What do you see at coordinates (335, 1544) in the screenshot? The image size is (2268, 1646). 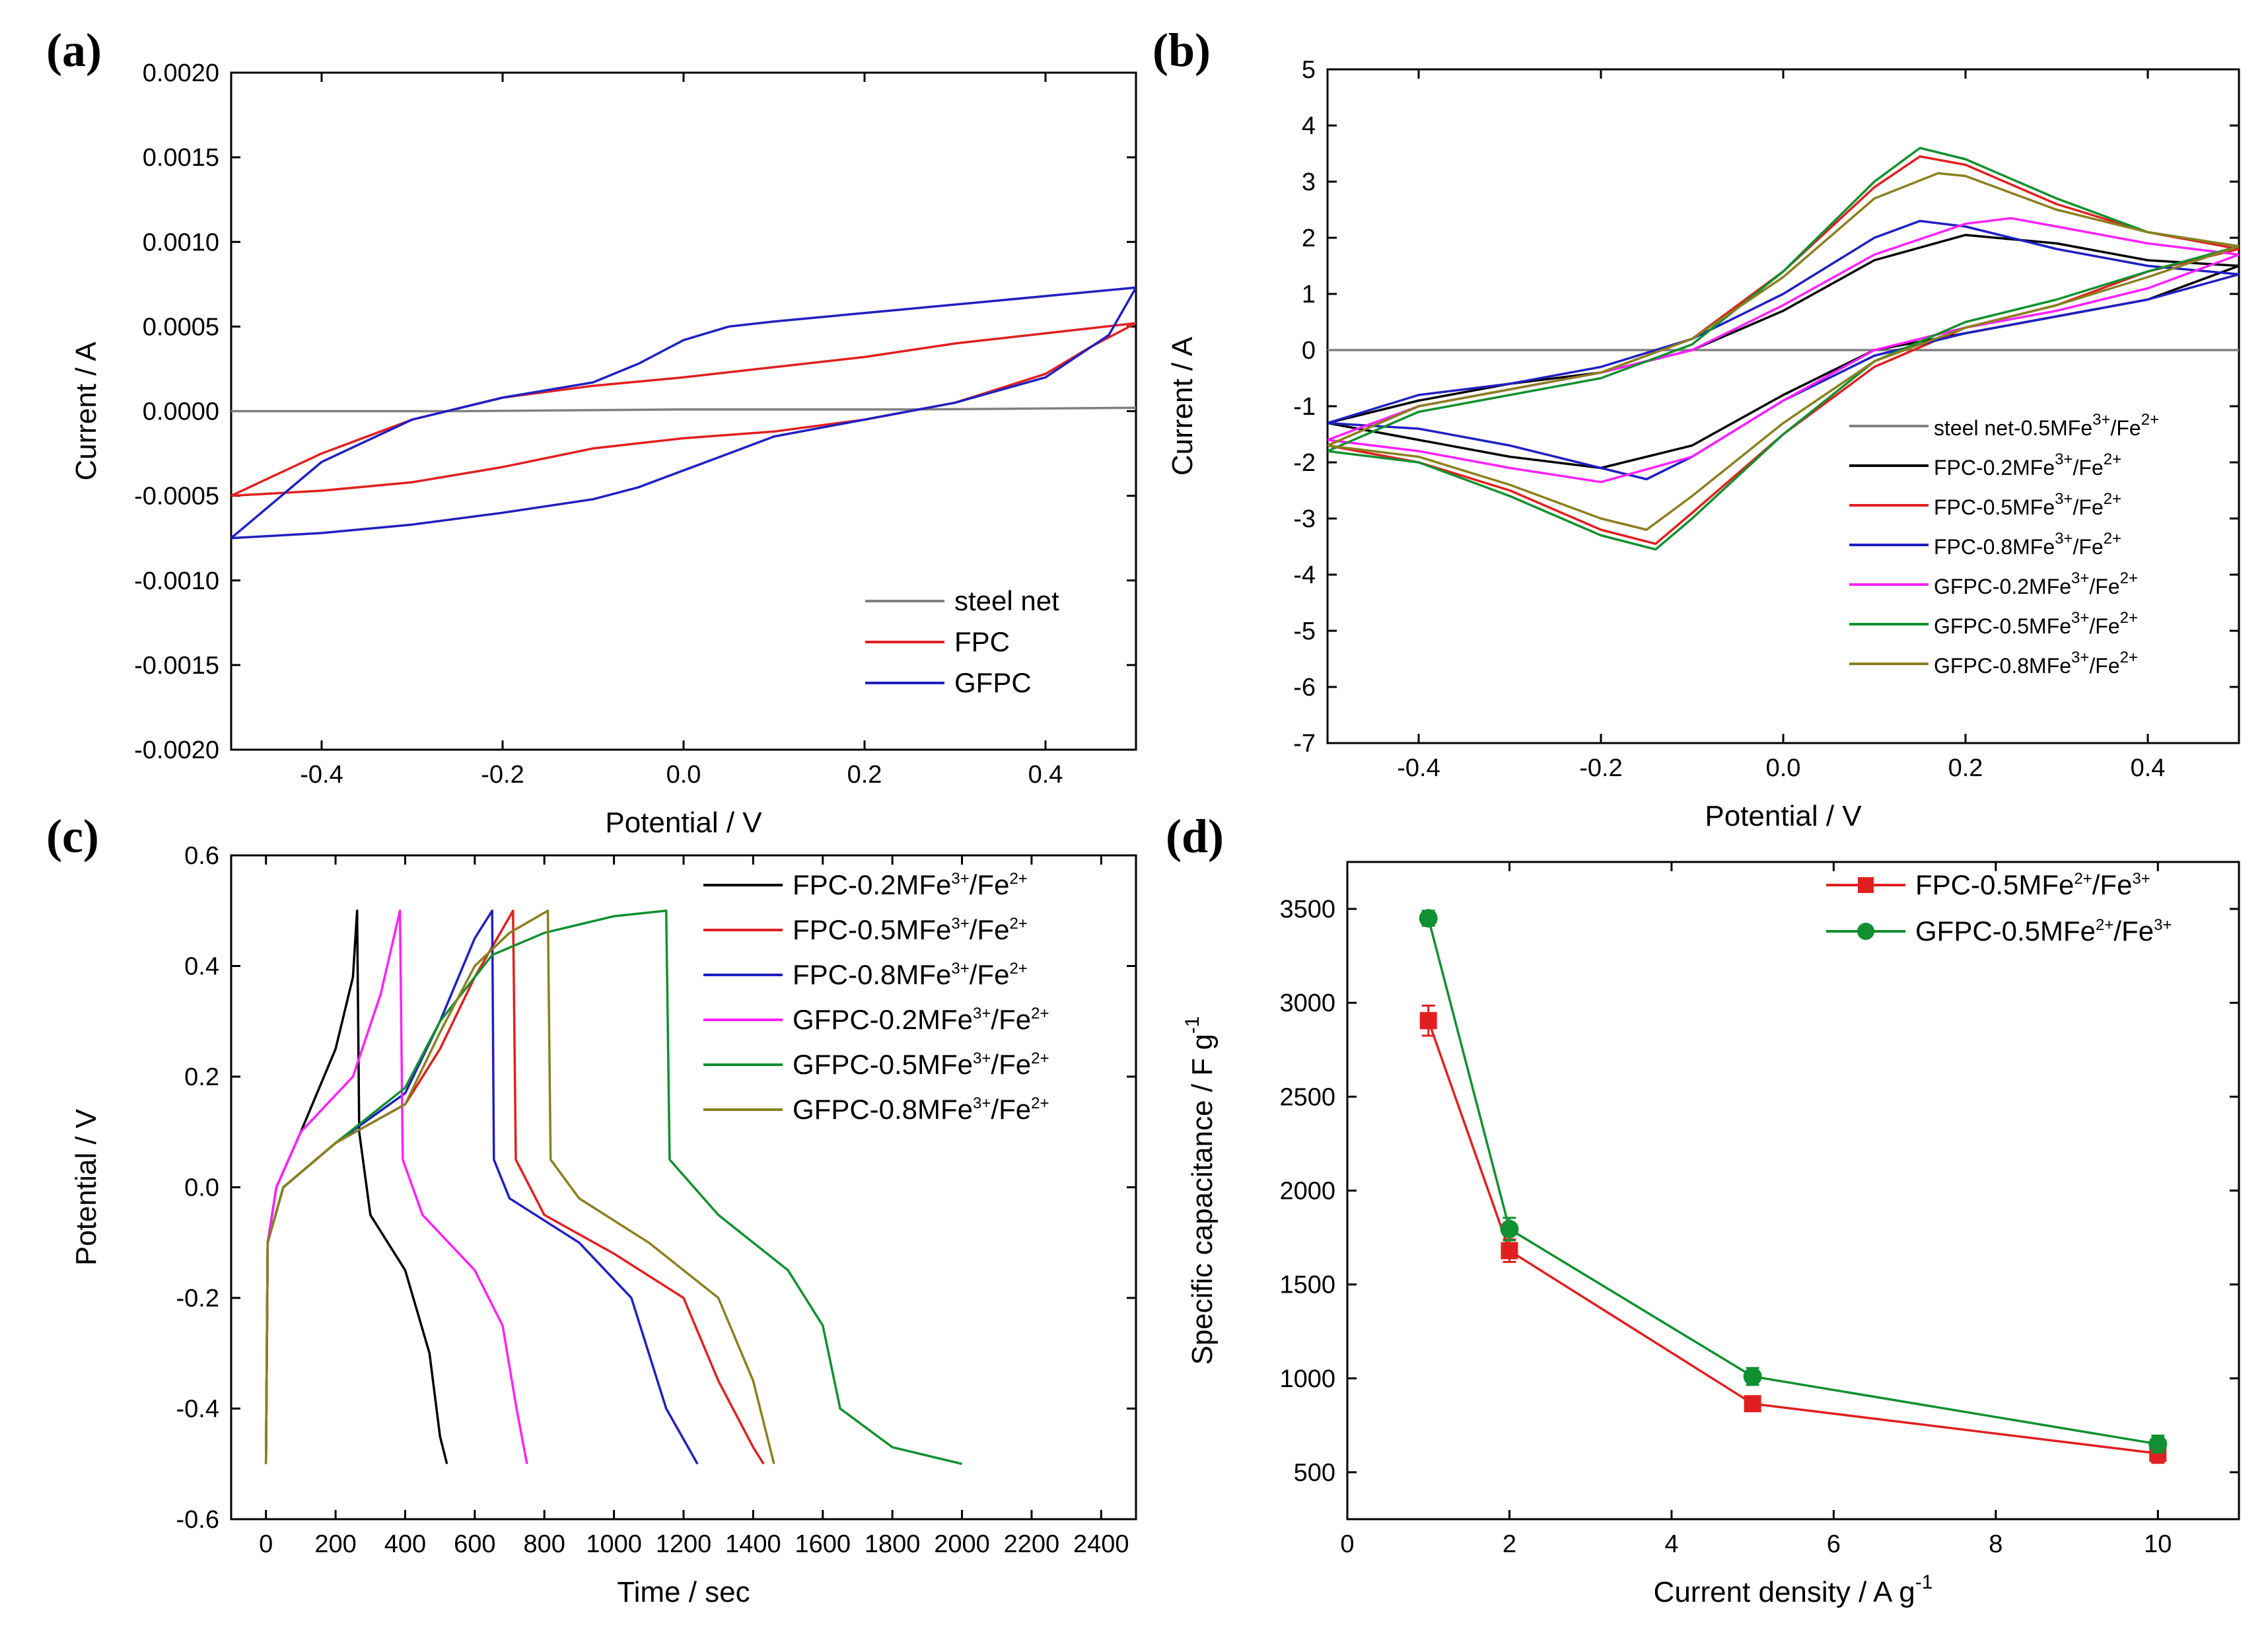 I see `x-tick-label: 200` at bounding box center [335, 1544].